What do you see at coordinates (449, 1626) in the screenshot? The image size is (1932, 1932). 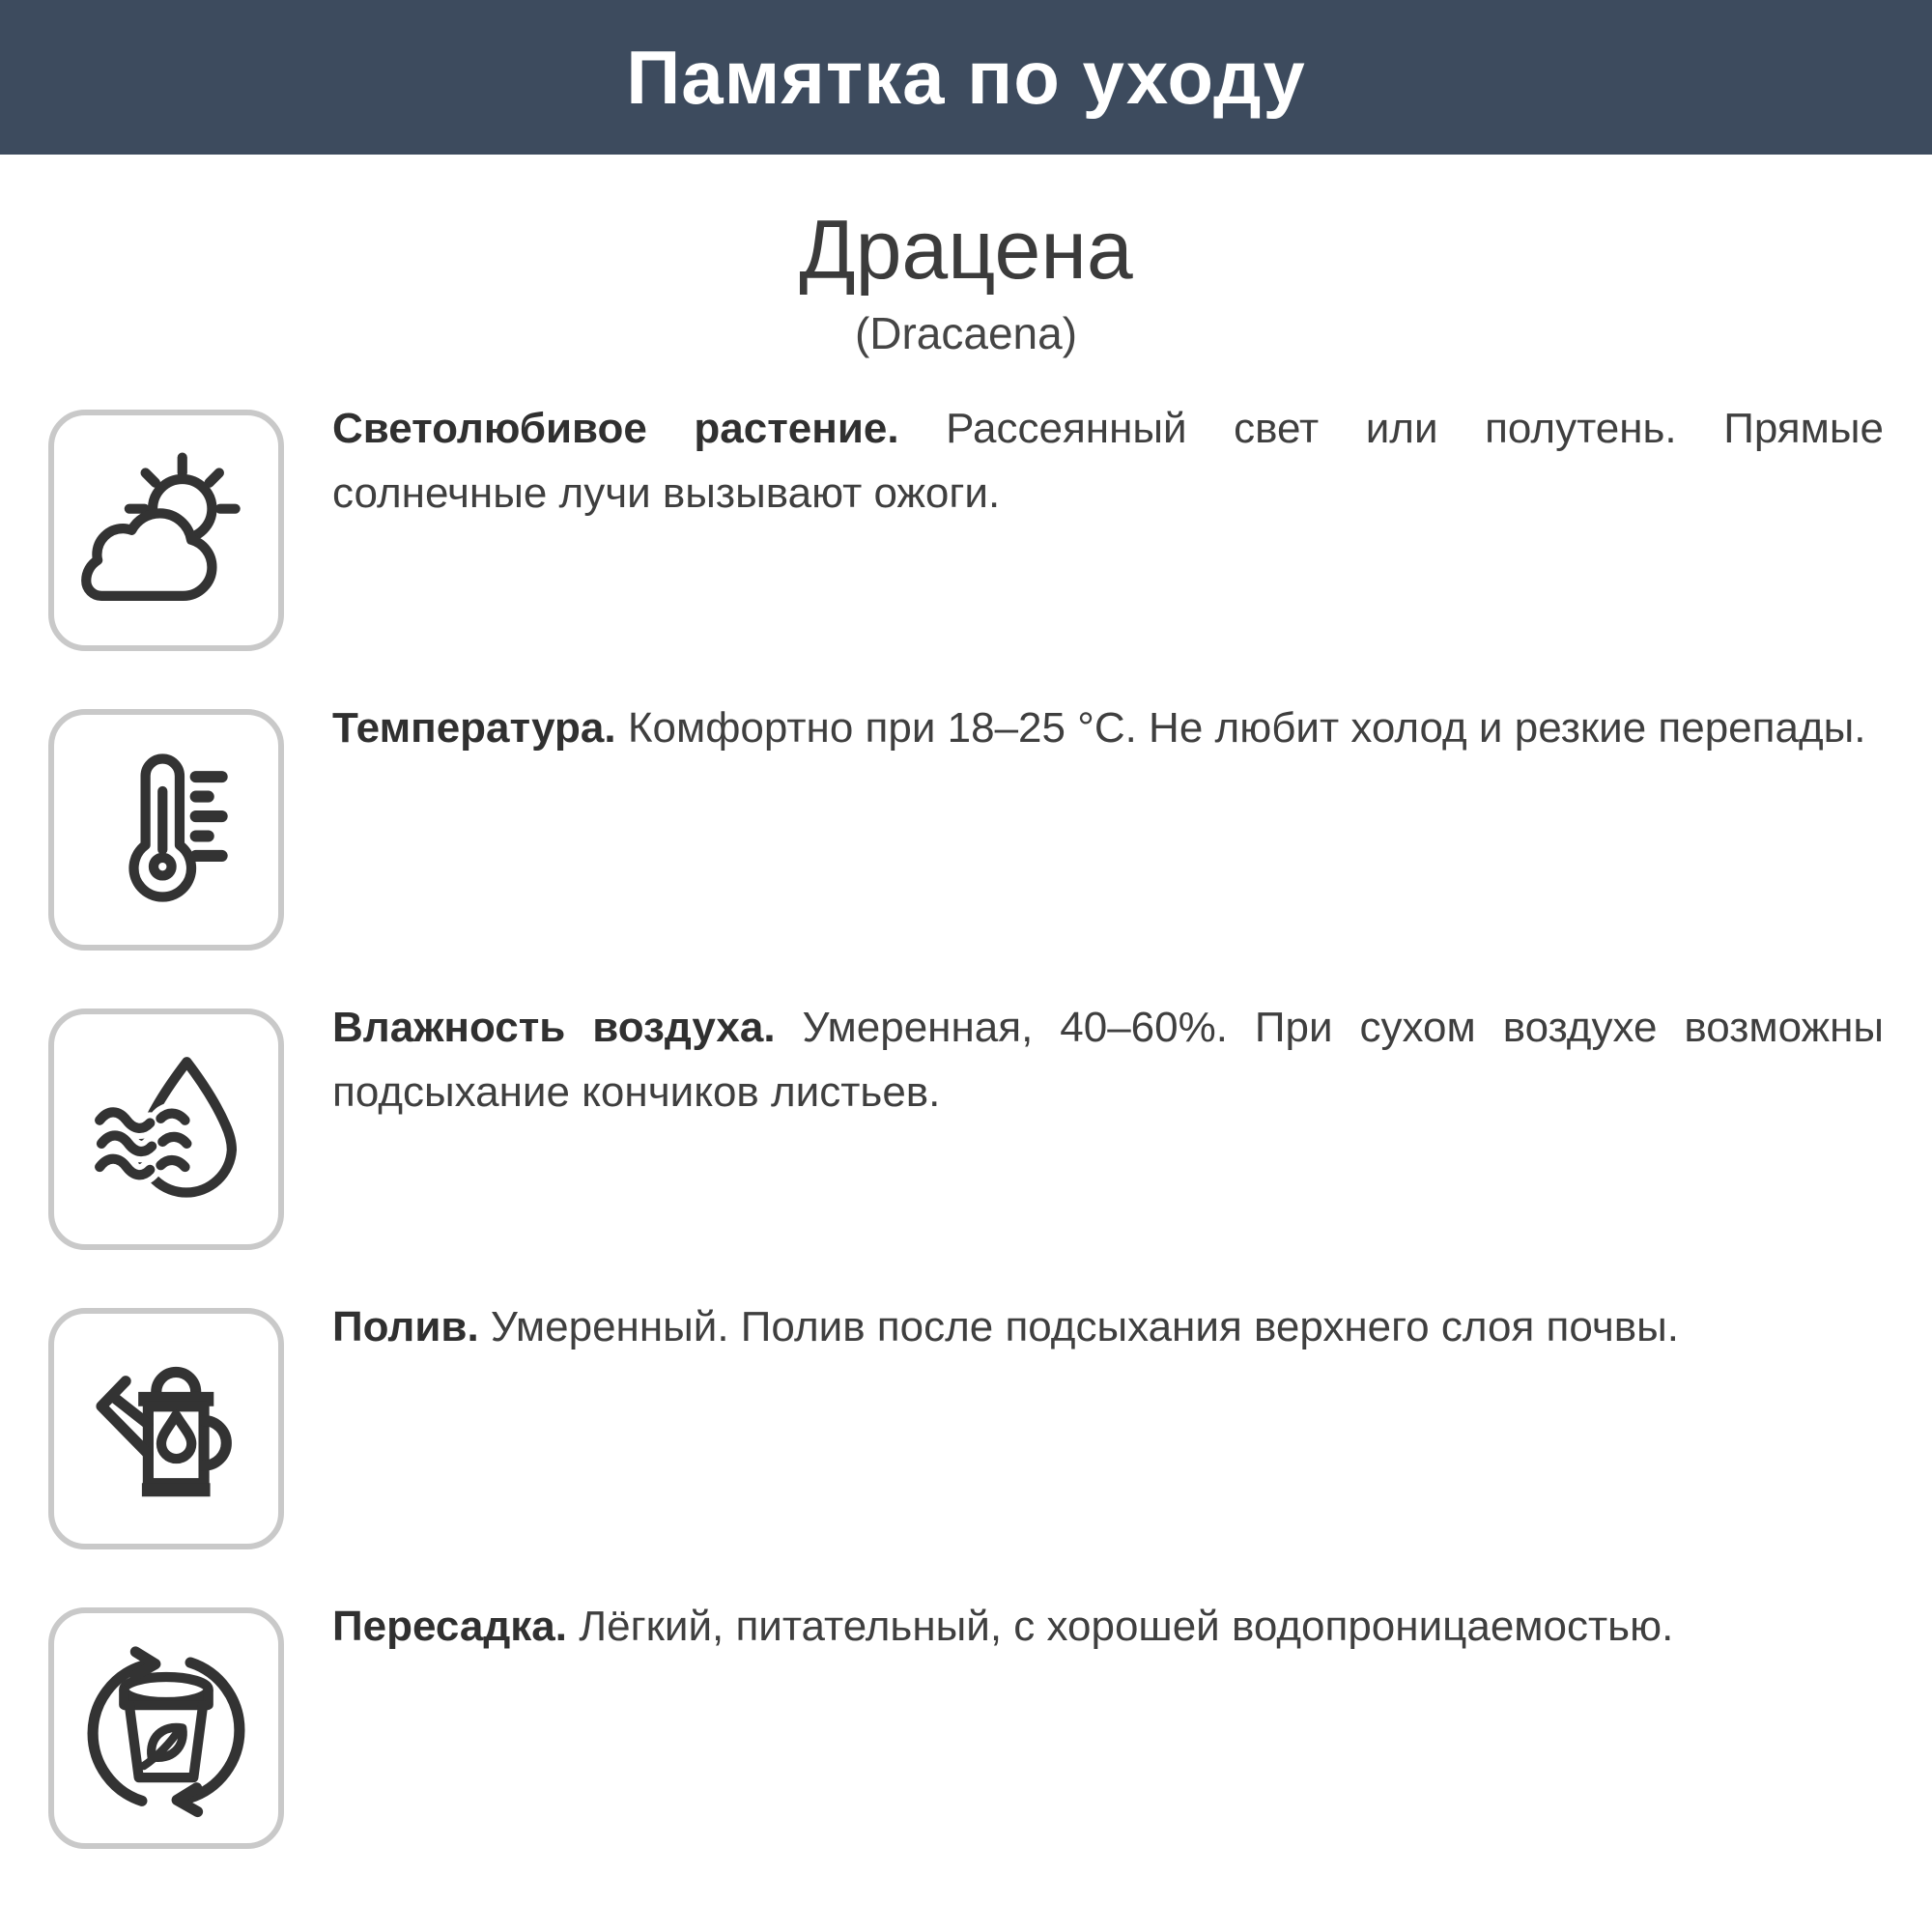 I see `section-lead: Пересадка.` at bounding box center [449, 1626].